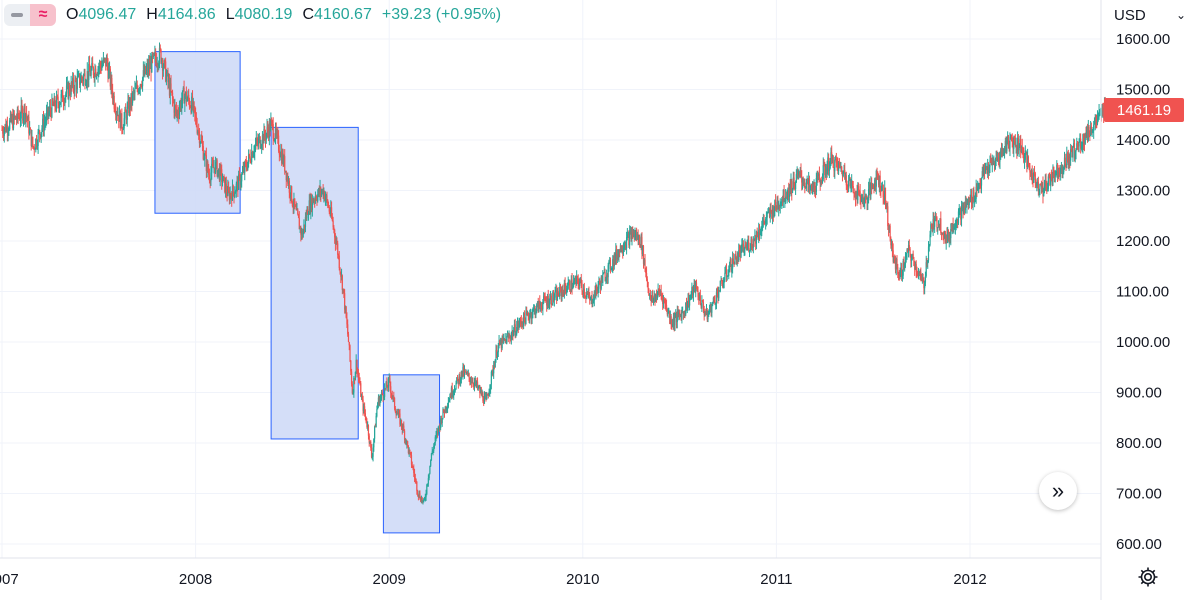 This screenshot has height=600, width=1200. Describe the element at coordinates (43, 15) in the screenshot. I see `wave-icon: ≈` at that location.